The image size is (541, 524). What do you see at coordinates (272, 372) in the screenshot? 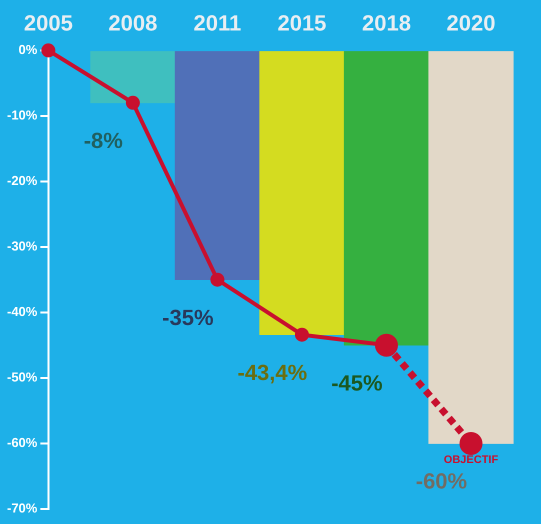
I see `data-label: -43,4%` at bounding box center [272, 372].